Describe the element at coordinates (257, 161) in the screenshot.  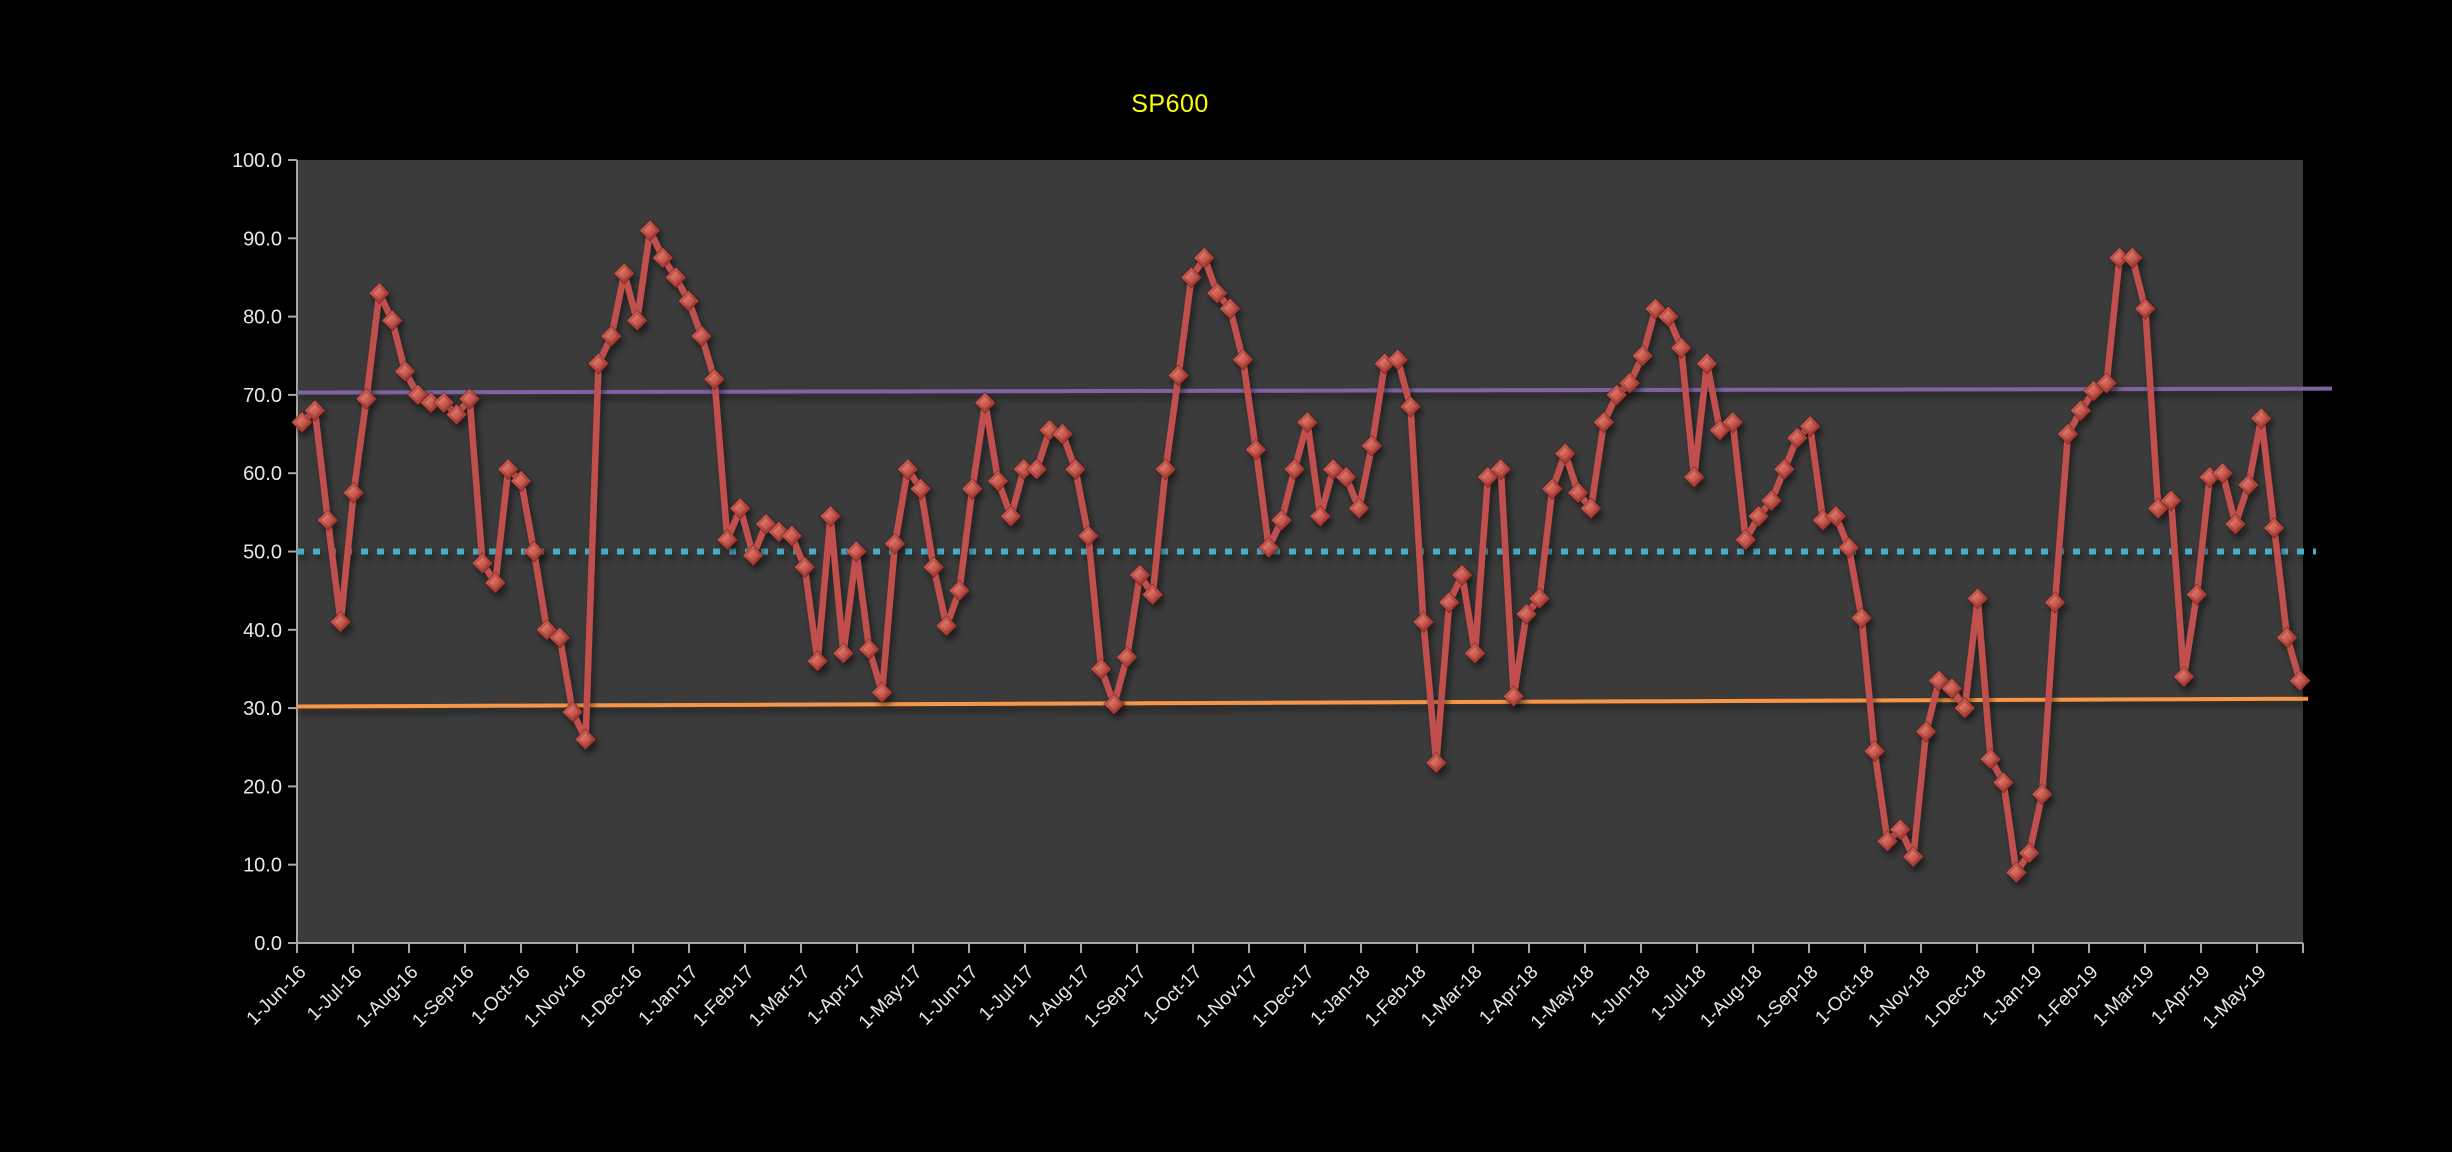
I see `y-tick-label: 100.0` at that location.